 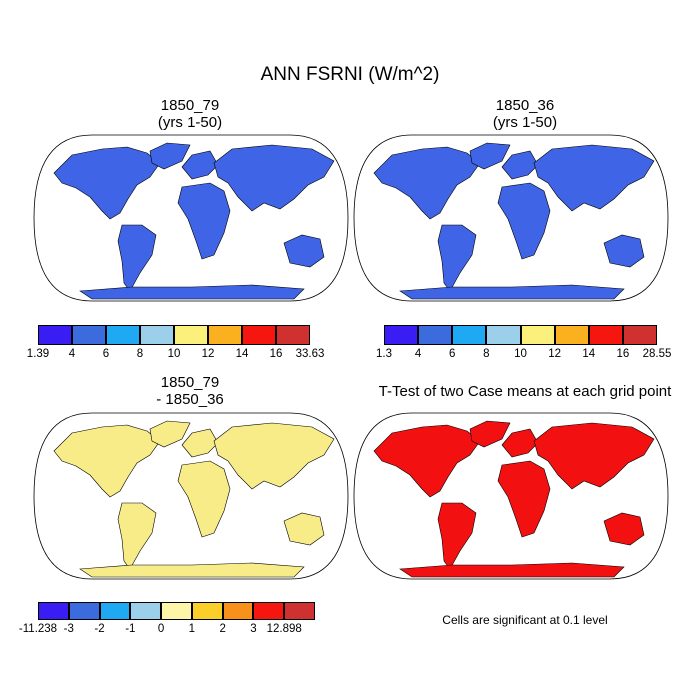 What do you see at coordinates (190, 382) in the screenshot?
I see `panel-3-title-line1: 1850_79` at bounding box center [190, 382].